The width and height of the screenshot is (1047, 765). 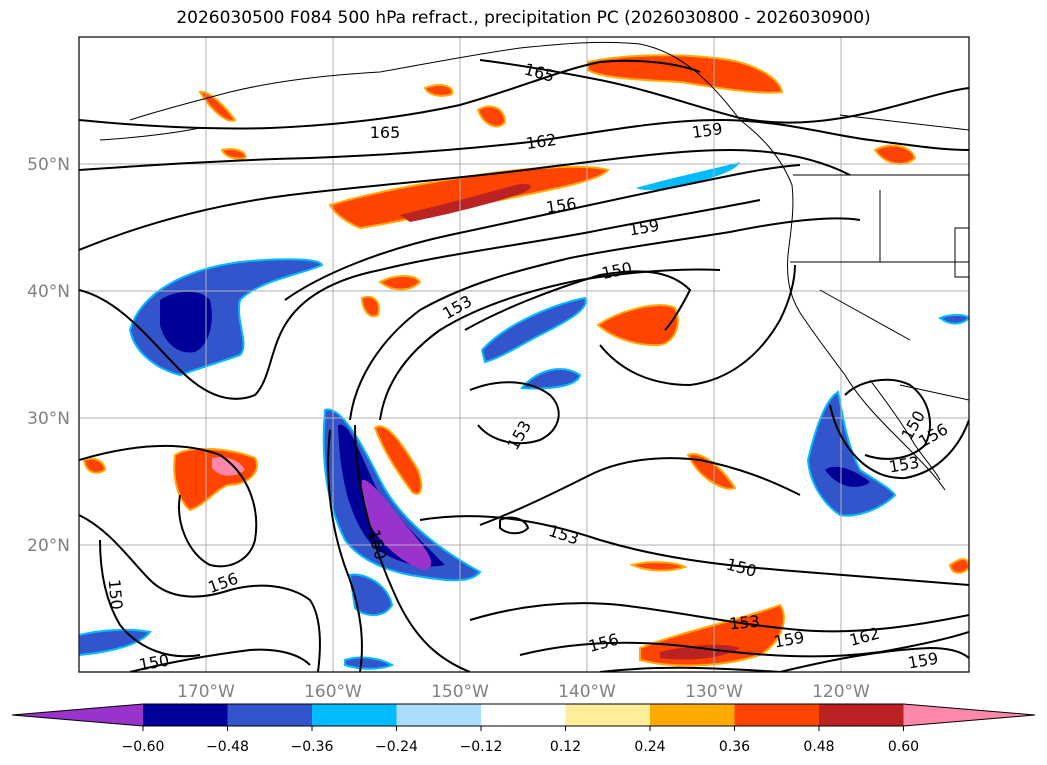 I want to click on contour-150-upper, so click(x=578, y=300).